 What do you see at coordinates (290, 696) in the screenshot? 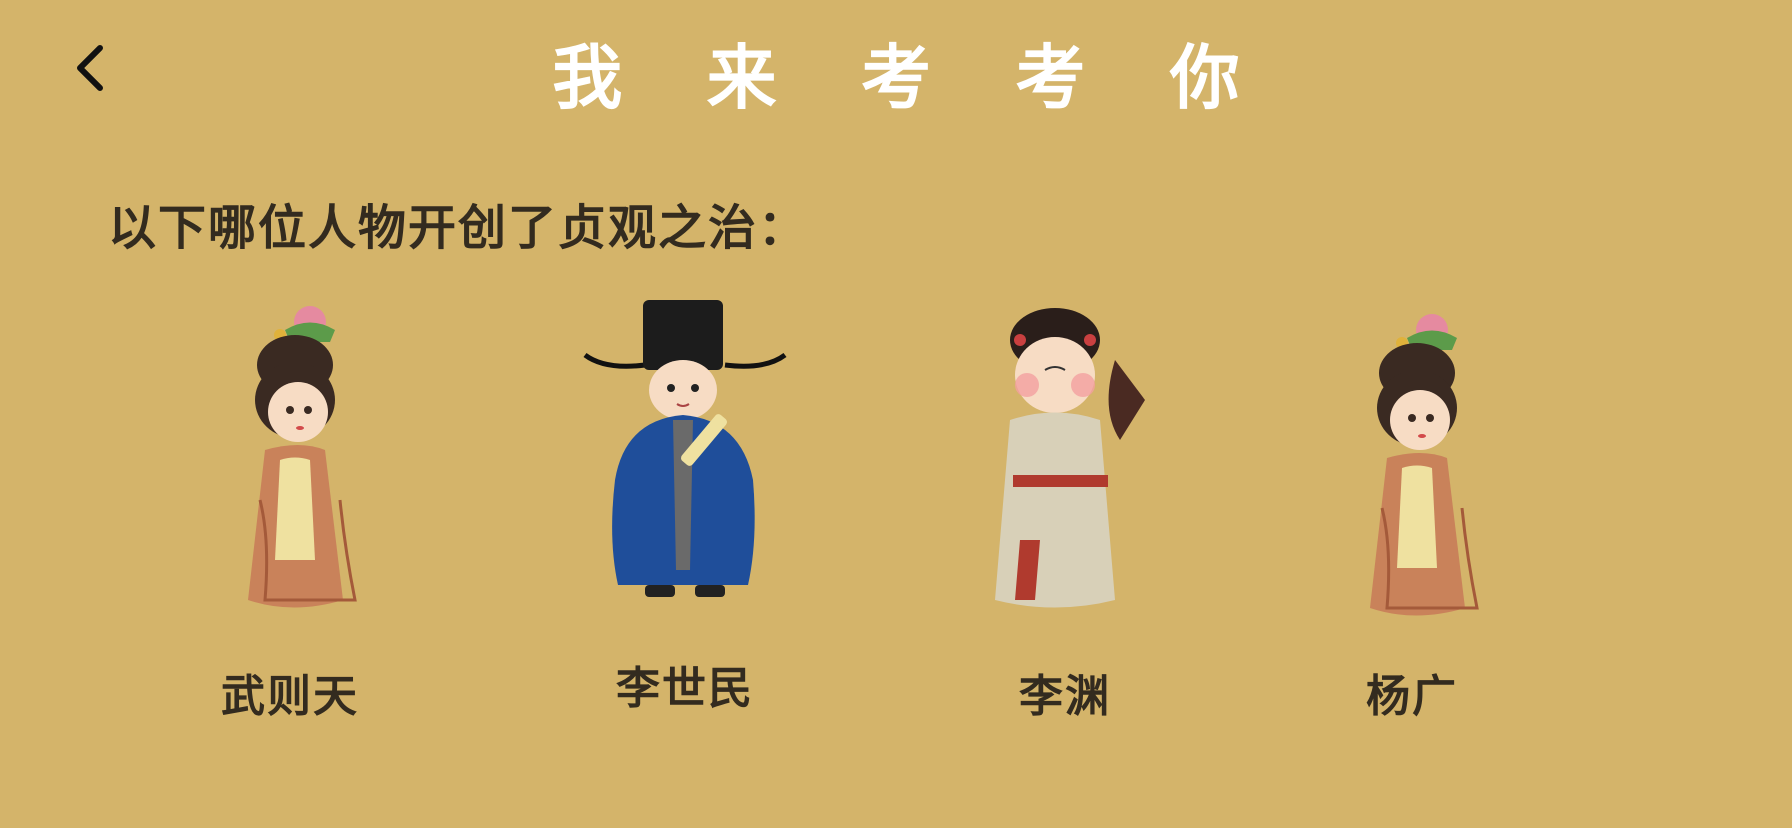
I see `option-label: 武则天` at bounding box center [290, 696].